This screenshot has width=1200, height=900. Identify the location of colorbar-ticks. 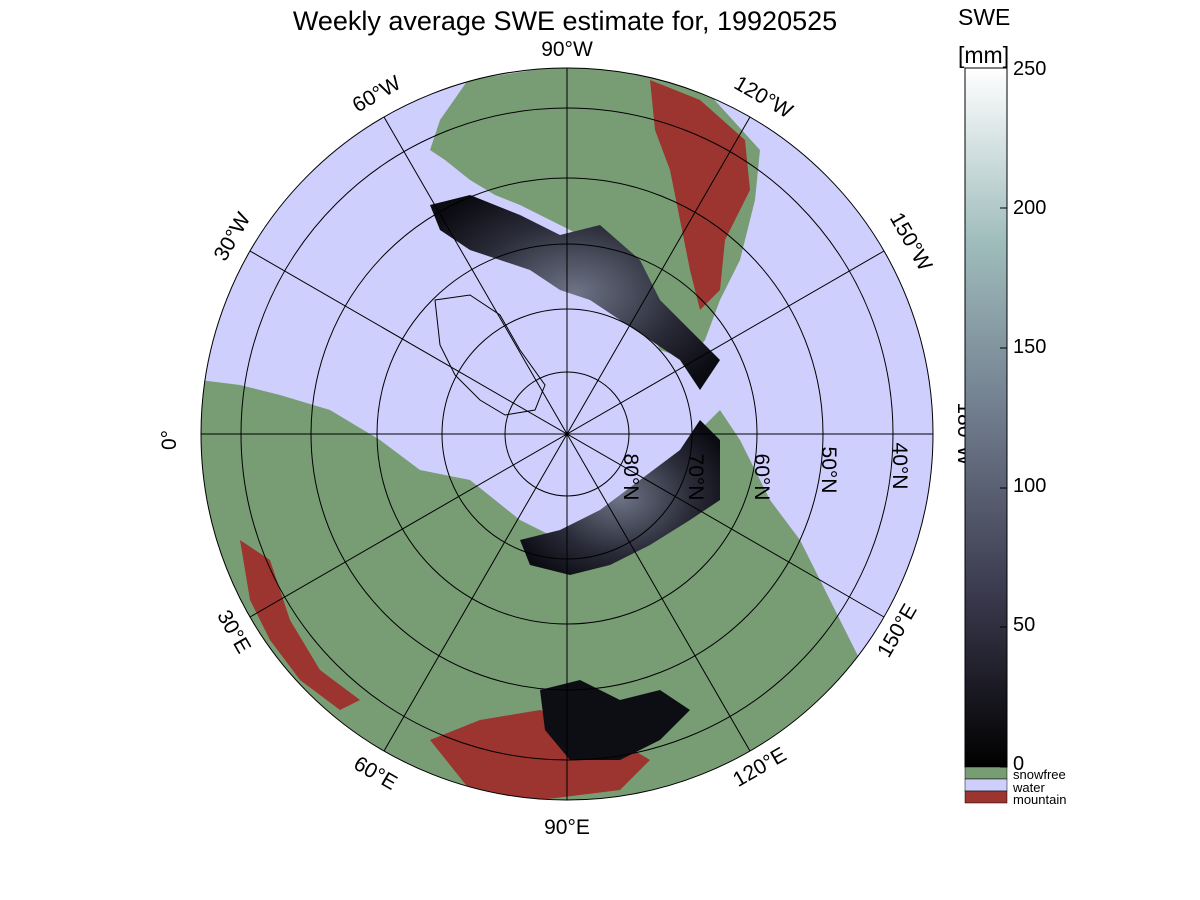
(1003, 417).